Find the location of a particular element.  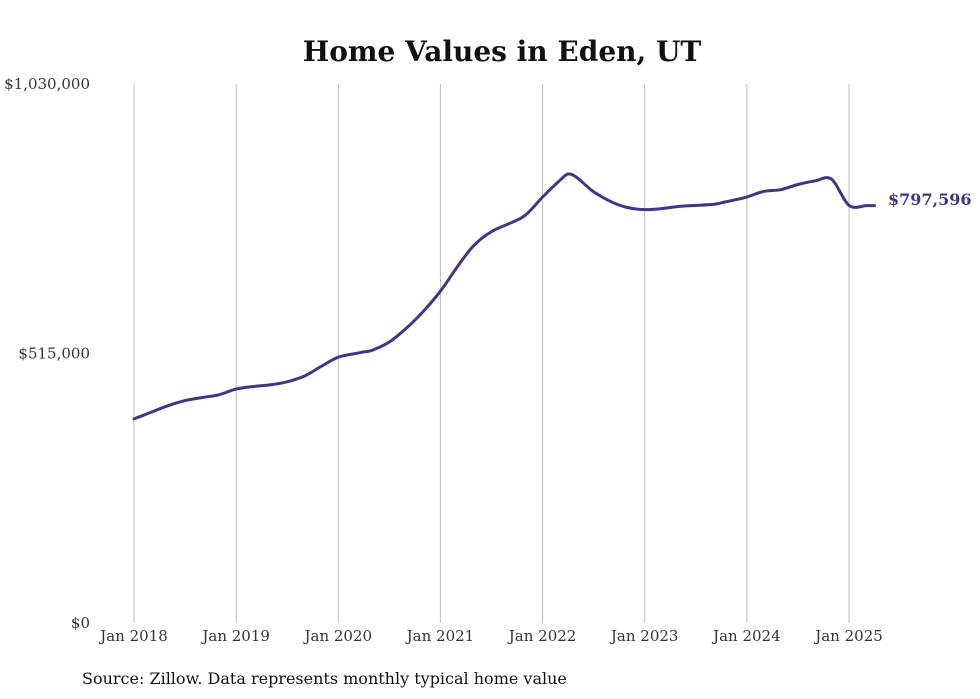

y-axis: $0 $515,000 $1,030,000 is located at coordinates (47, 353).